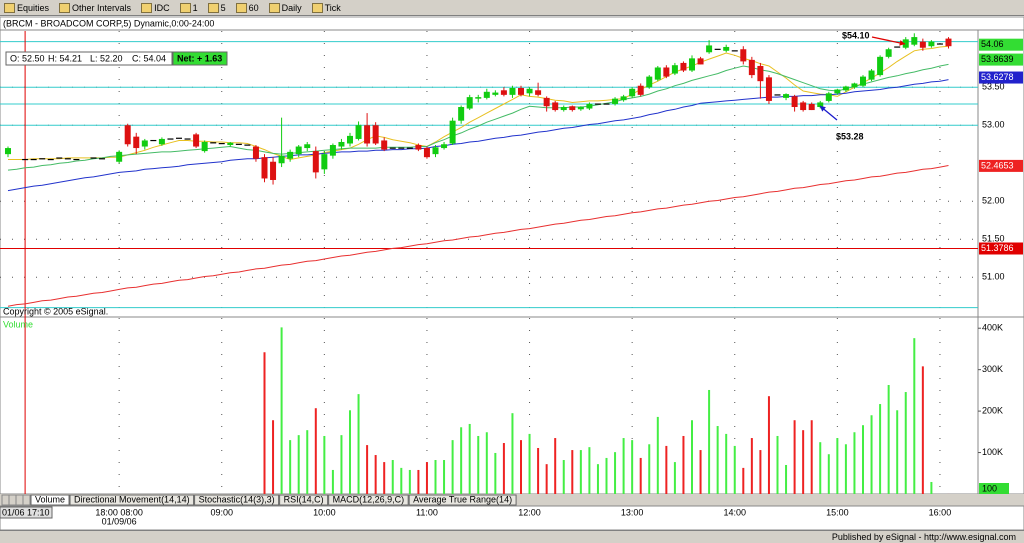 The width and height of the screenshot is (1024, 543). I want to click on readout-box, so click(89, 58).